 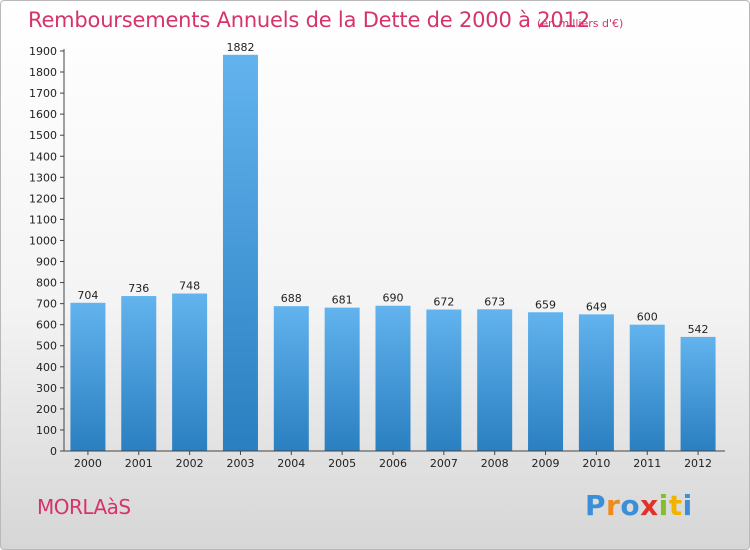 I want to click on x-tick-label-2002: 2002, so click(x=190, y=463).